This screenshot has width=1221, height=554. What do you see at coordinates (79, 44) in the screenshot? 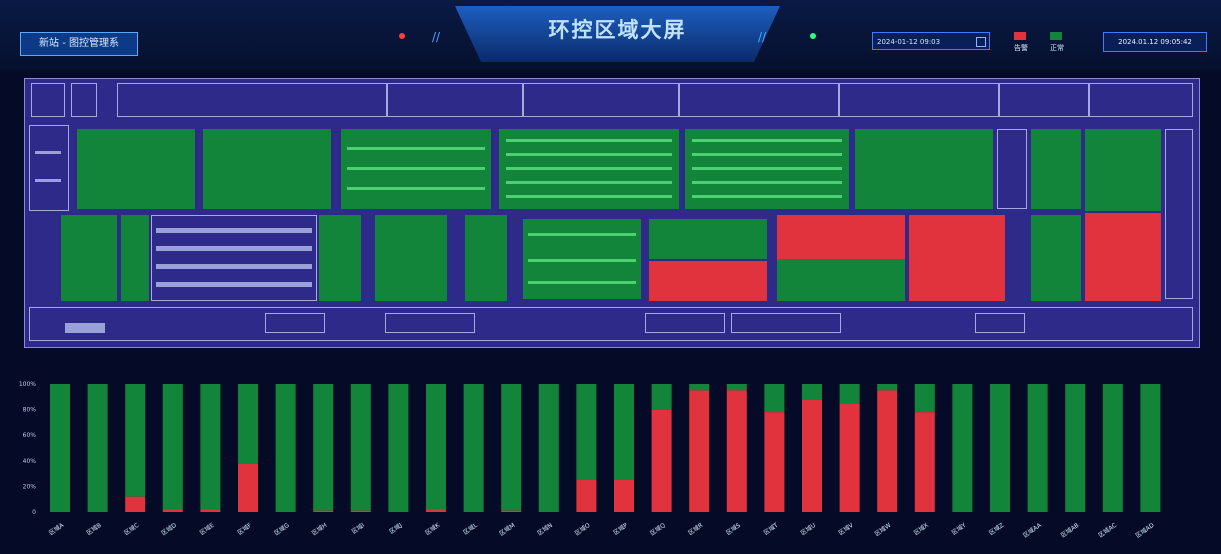
I see `back-button: 新站 - 图控管理系` at bounding box center [79, 44].